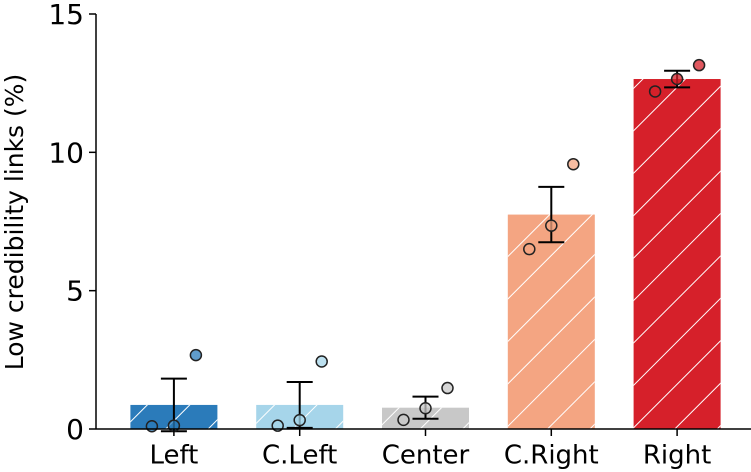  I want to click on y-axis-label: Low credibility links (%), so click(14, 222).